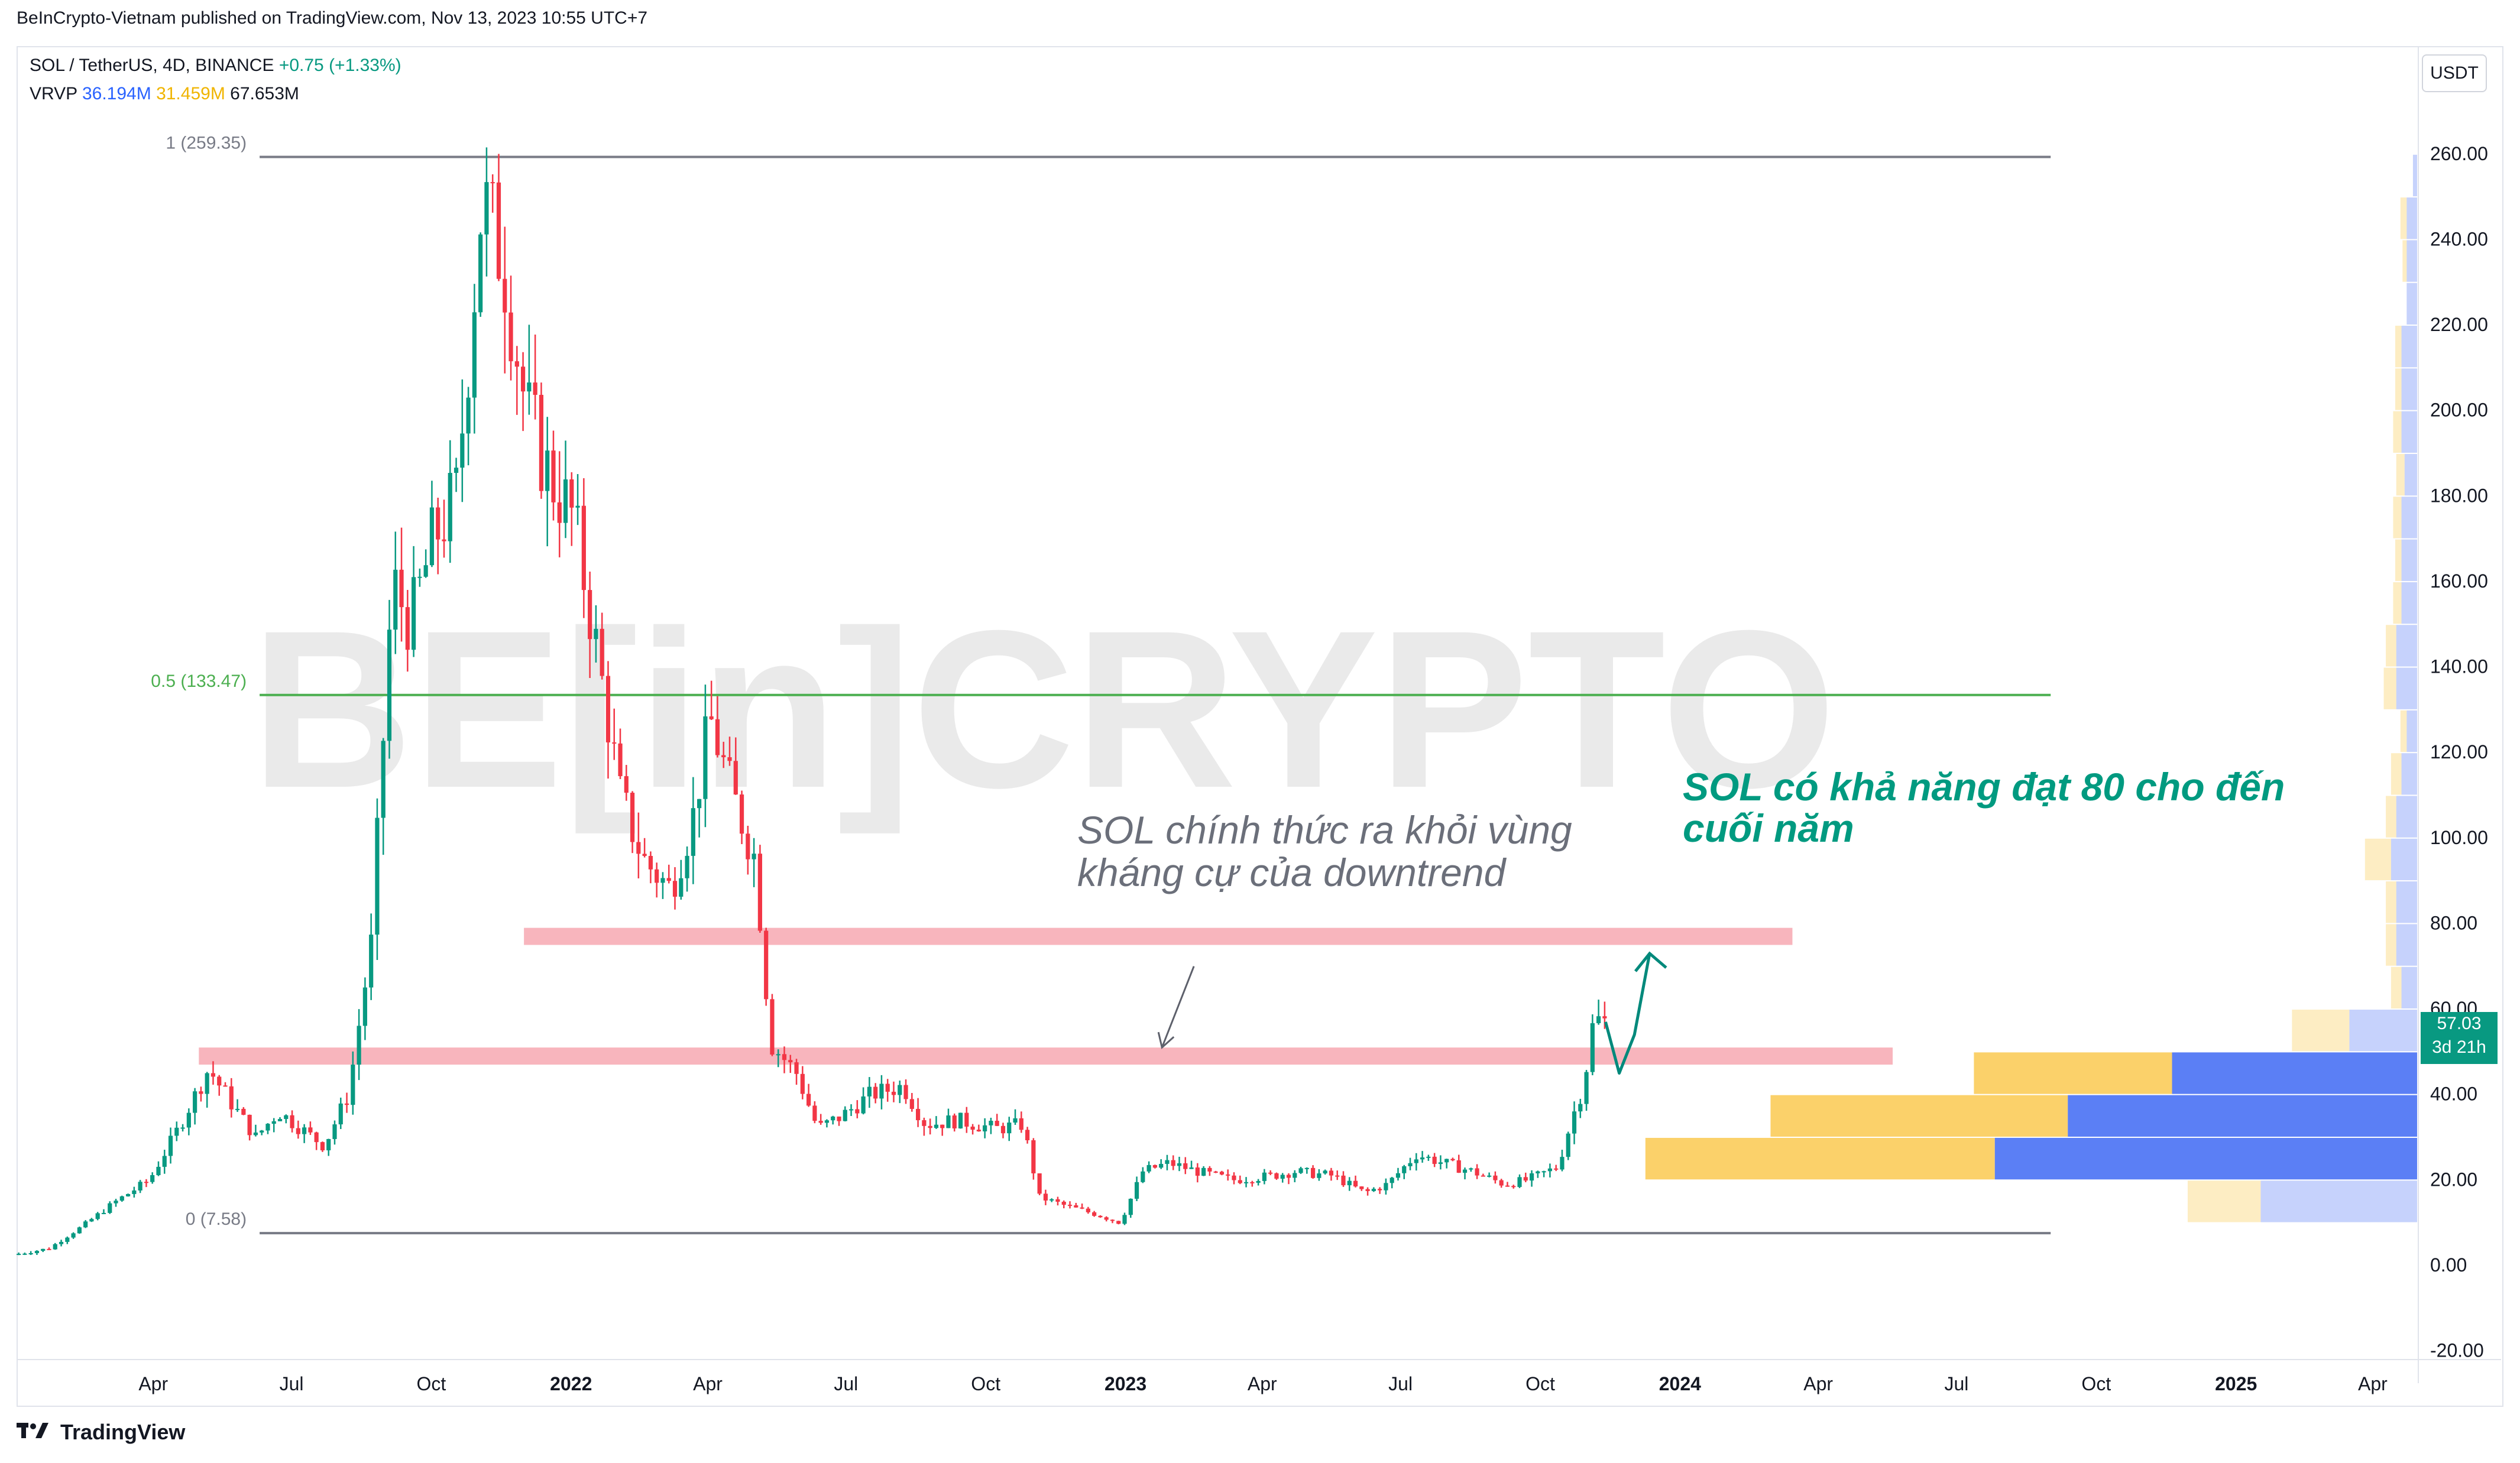  I want to click on footer-brand: TradingView, so click(101, 1432).